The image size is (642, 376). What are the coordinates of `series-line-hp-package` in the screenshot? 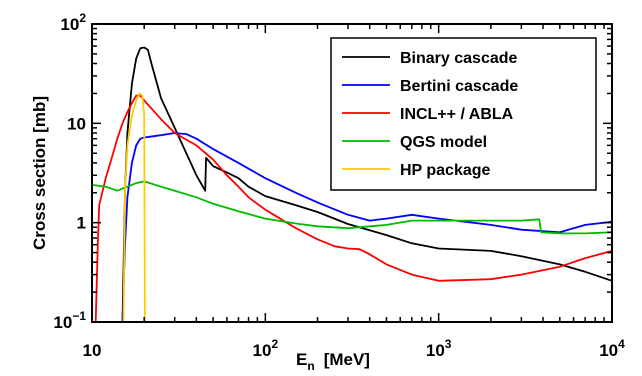 It's located at (134, 207).